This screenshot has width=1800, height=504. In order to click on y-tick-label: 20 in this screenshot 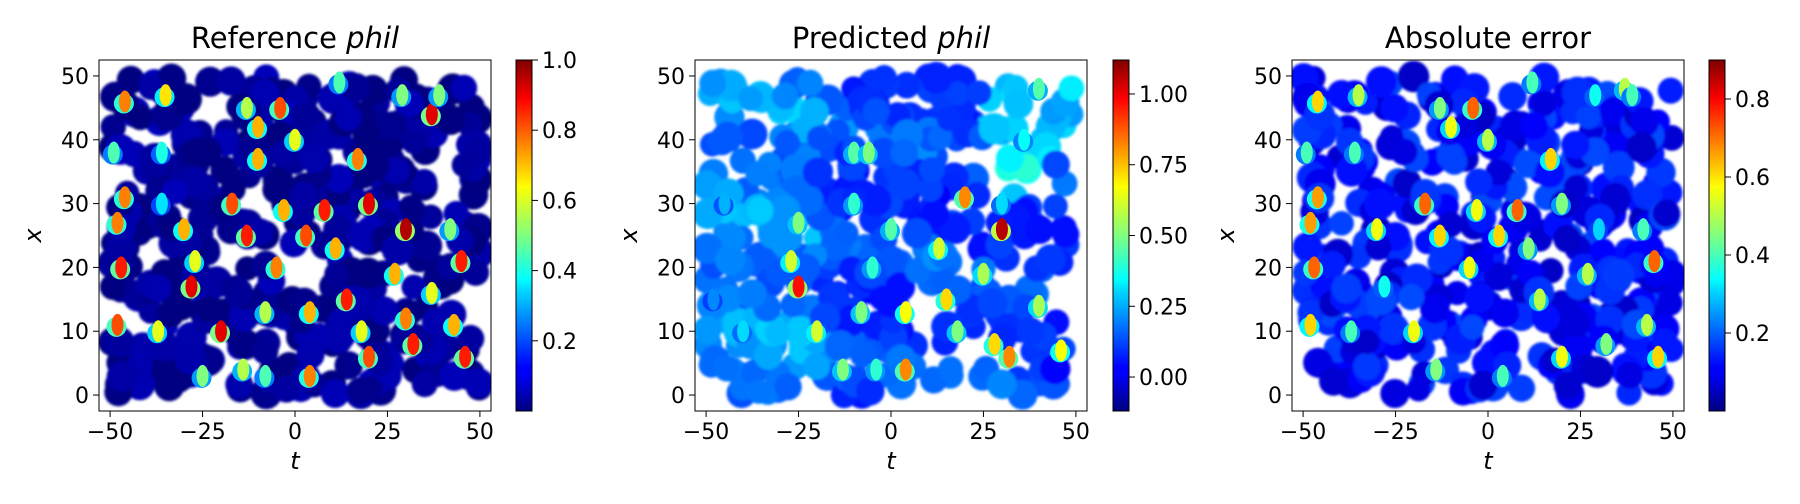, I will do `click(671, 268)`.